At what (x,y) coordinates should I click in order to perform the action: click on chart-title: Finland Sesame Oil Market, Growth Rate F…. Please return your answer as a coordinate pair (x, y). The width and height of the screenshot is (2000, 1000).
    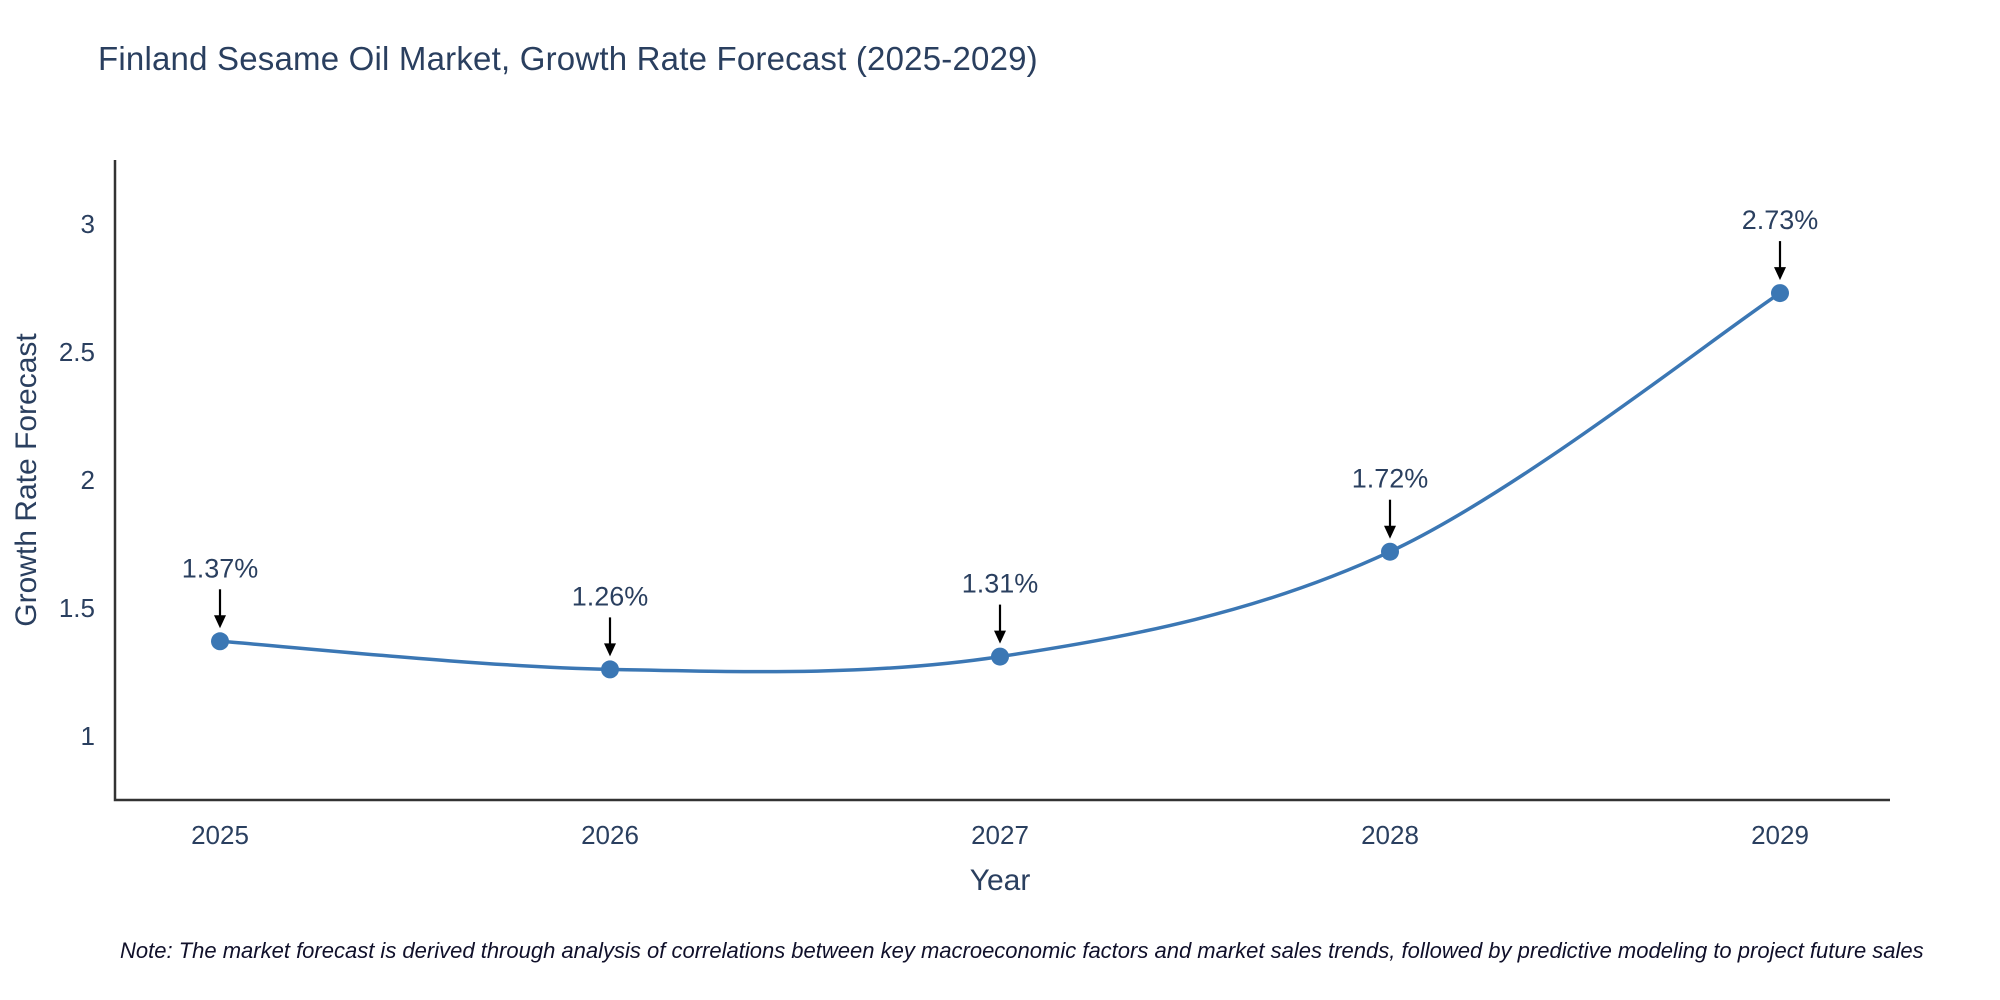
    Looking at the image, I should click on (568, 58).